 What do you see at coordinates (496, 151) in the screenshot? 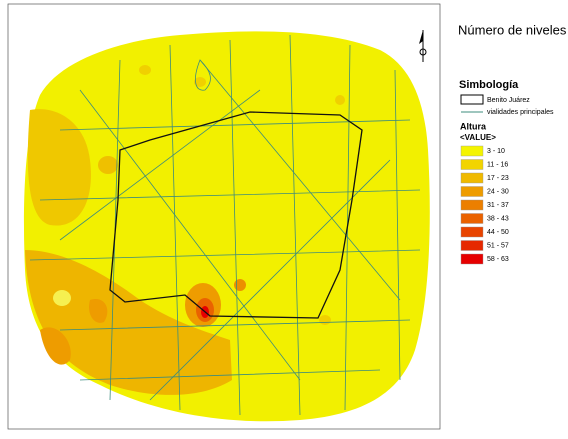
I see `legend-class-label: 3 - 10` at bounding box center [496, 151].